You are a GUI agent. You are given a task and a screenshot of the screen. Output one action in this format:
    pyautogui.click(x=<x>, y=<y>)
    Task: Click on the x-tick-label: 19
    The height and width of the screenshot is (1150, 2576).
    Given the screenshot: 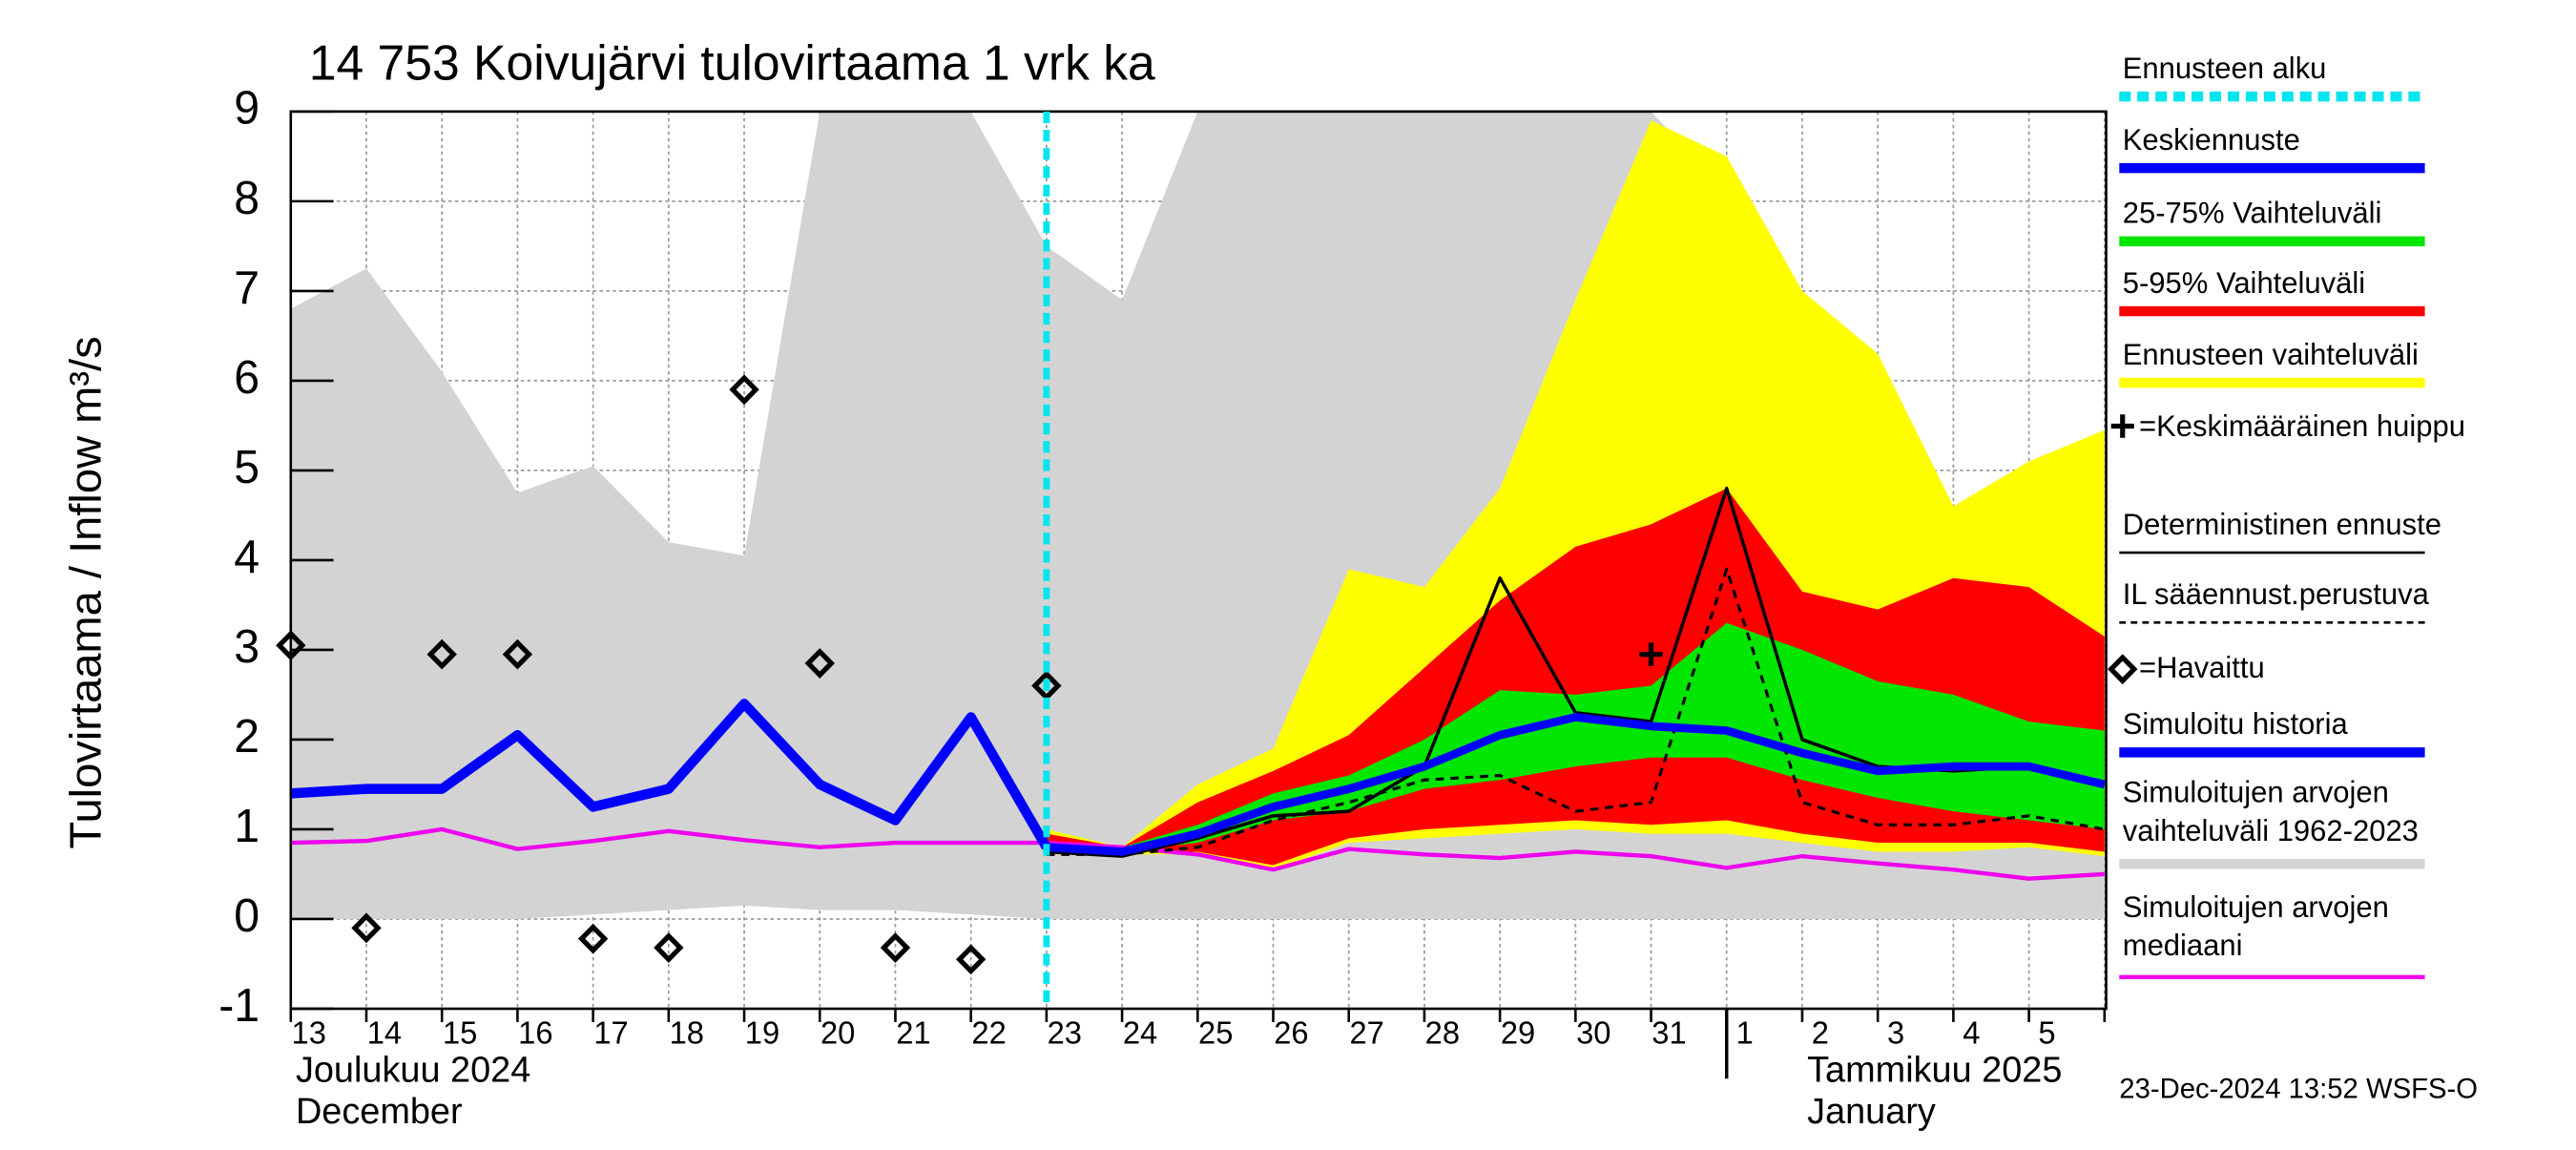 What is the action you would take?
    pyautogui.click(x=762, y=1032)
    